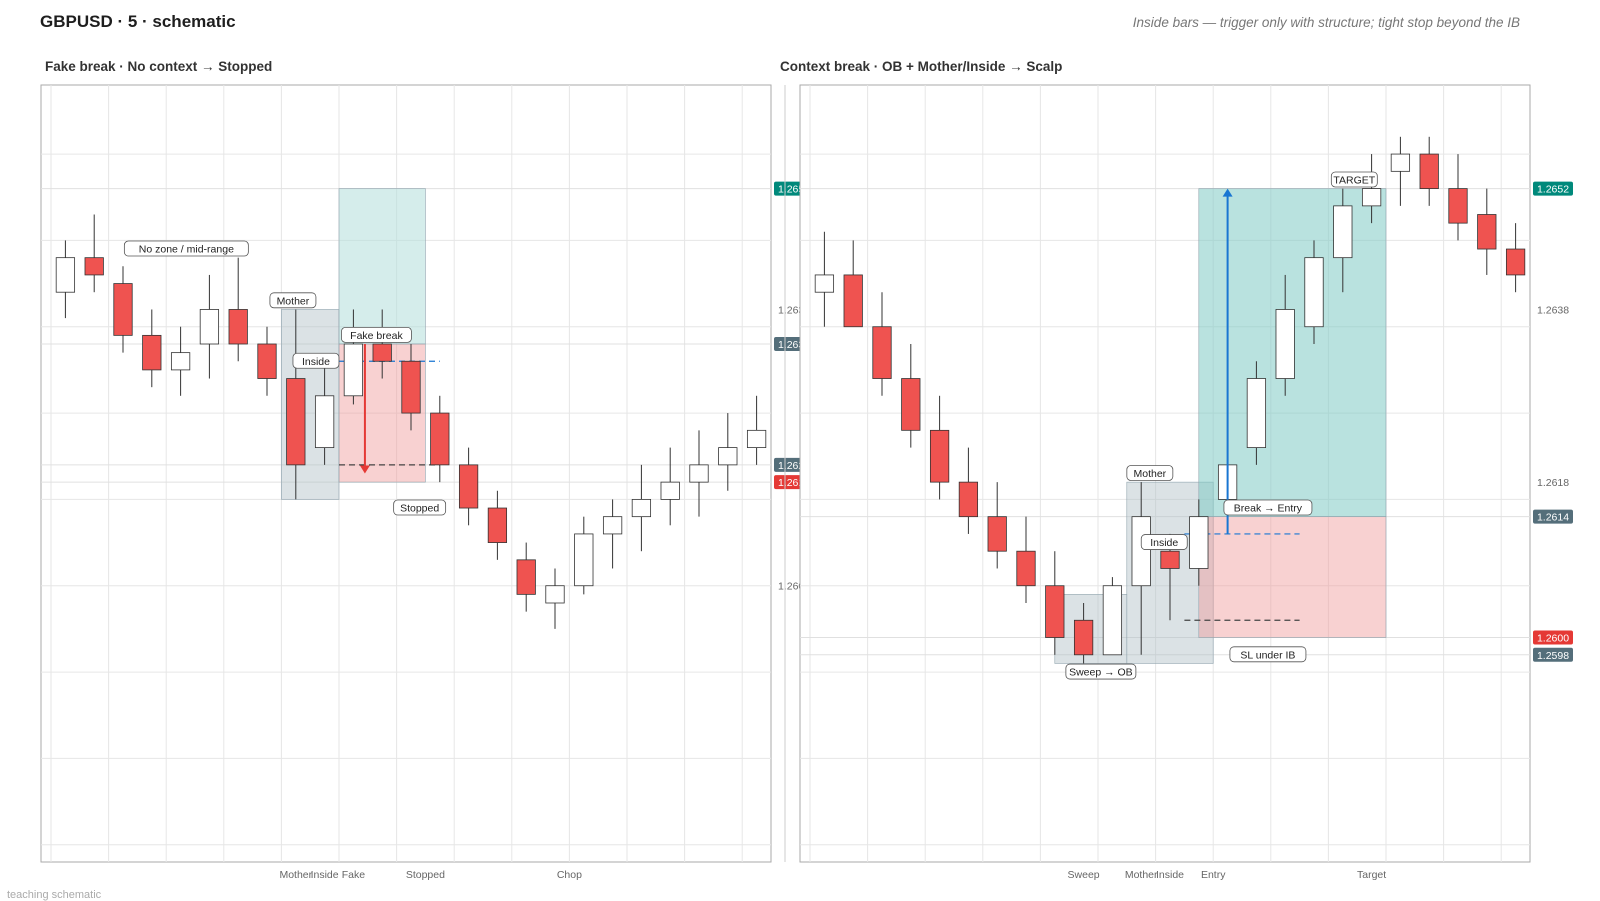 Image resolution: width=1600 pixels, height=901 pixels. I want to click on annotation-label: Sweep → OB, so click(1101, 673).